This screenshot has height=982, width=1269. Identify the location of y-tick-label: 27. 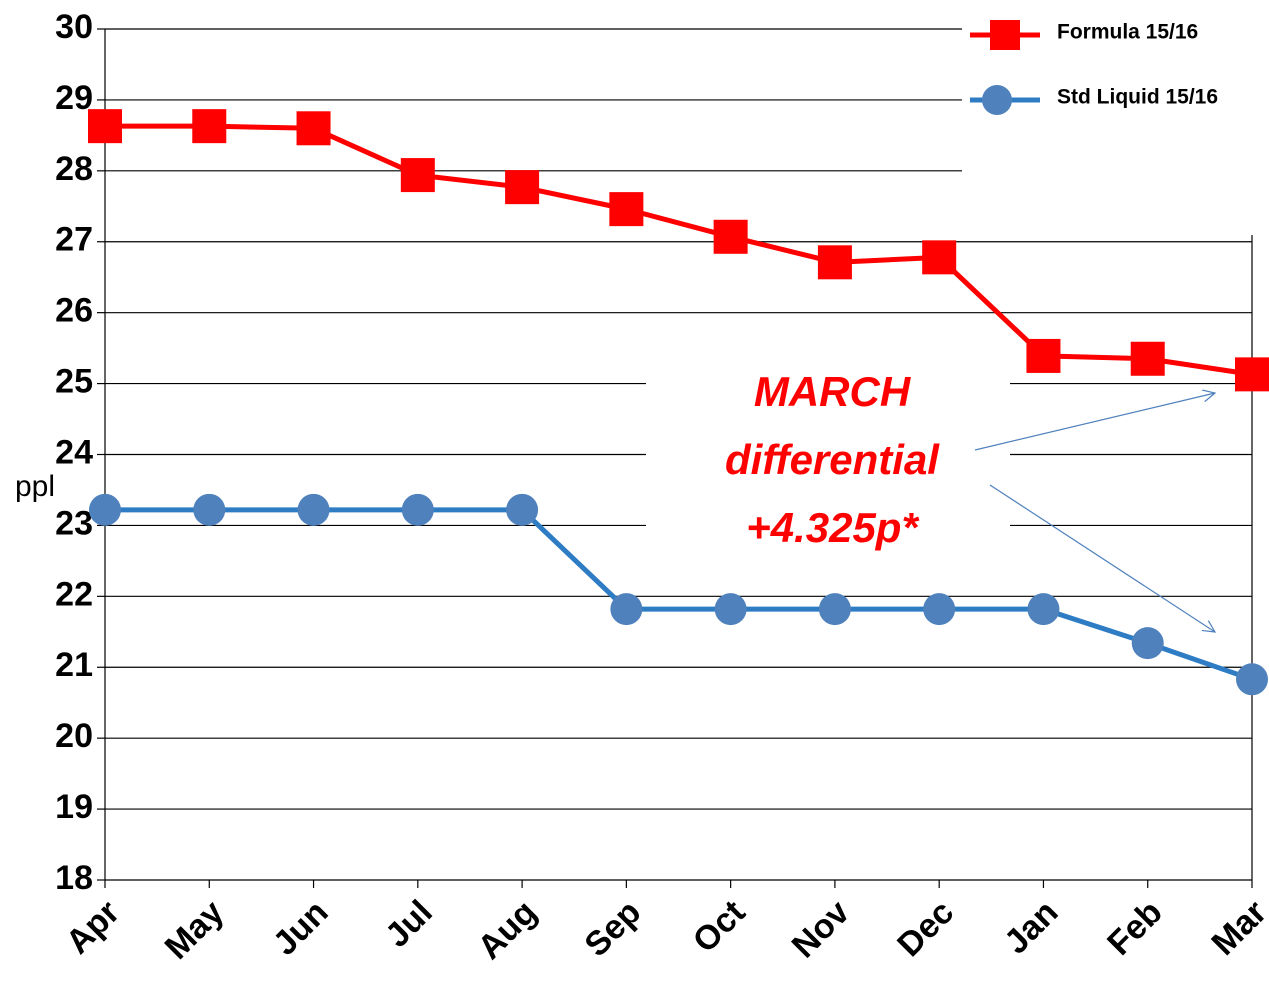
(74, 240).